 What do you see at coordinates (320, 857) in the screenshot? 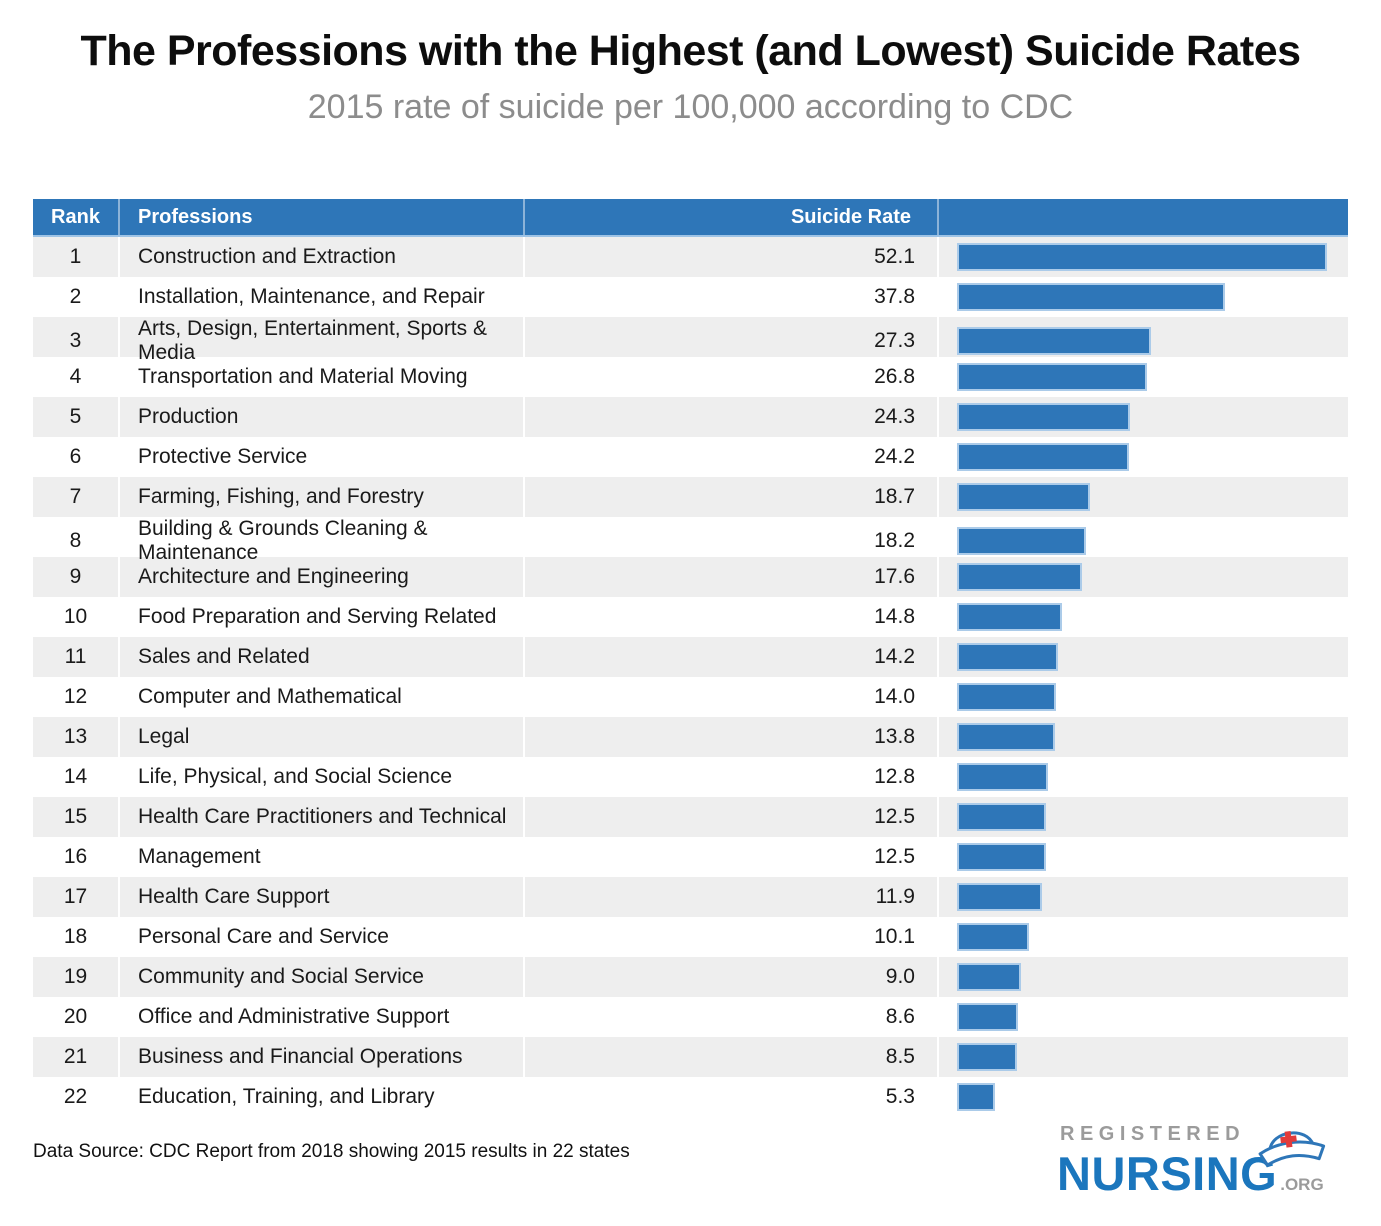
I see `profession-cell: Management` at bounding box center [320, 857].